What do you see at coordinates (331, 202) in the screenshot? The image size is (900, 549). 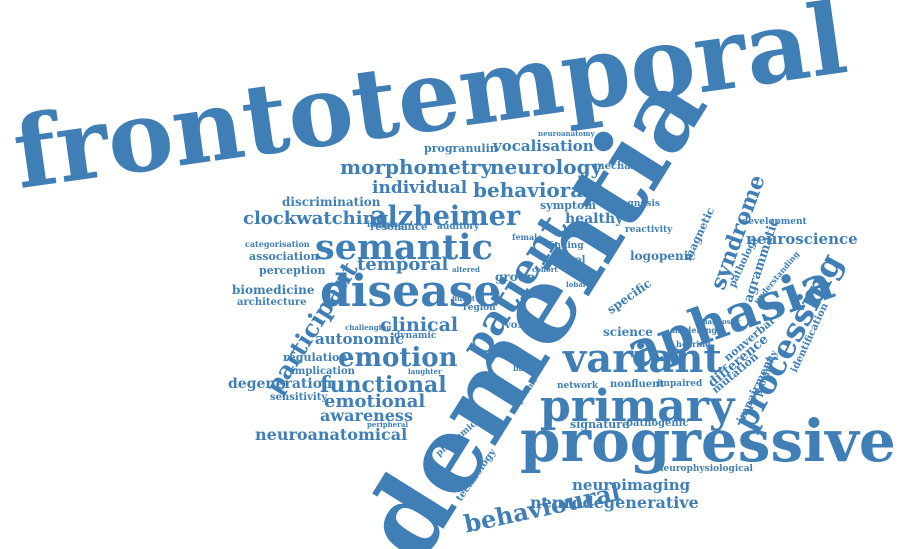 I see `word-discrimination: discrimination` at bounding box center [331, 202].